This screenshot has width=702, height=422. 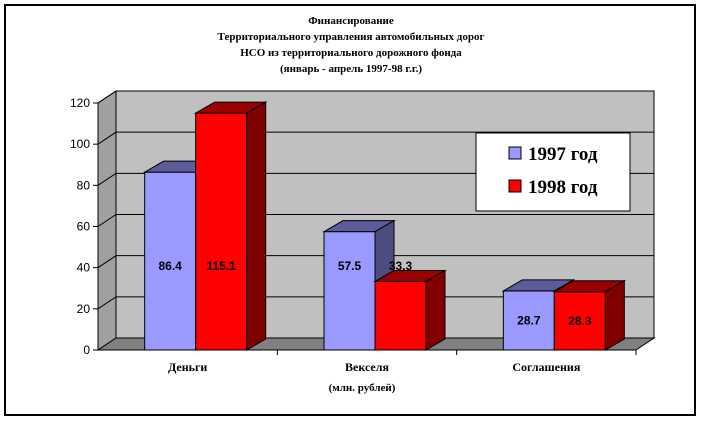 What do you see at coordinates (84, 185) in the screenshot?
I see `y-tick-label: 80` at bounding box center [84, 185].